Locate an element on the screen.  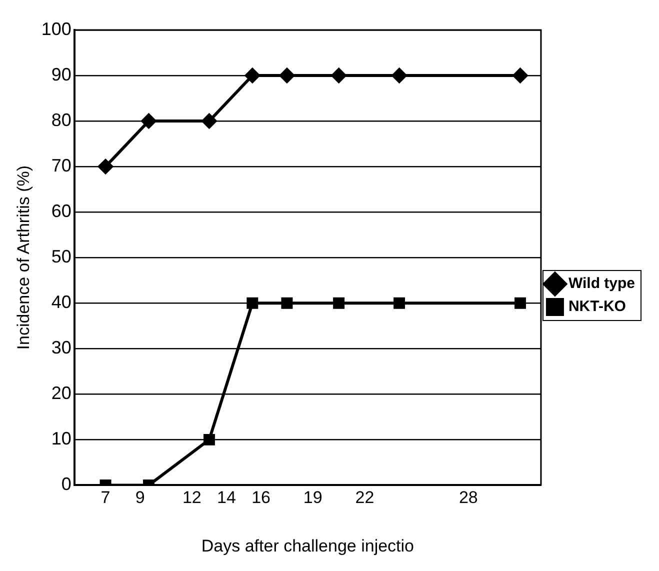
x-tick-label: 9 is located at coordinates (140, 498).